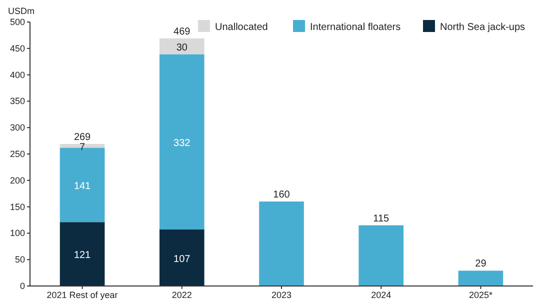  I want to click on y-tick-label: 300, so click(17, 127).